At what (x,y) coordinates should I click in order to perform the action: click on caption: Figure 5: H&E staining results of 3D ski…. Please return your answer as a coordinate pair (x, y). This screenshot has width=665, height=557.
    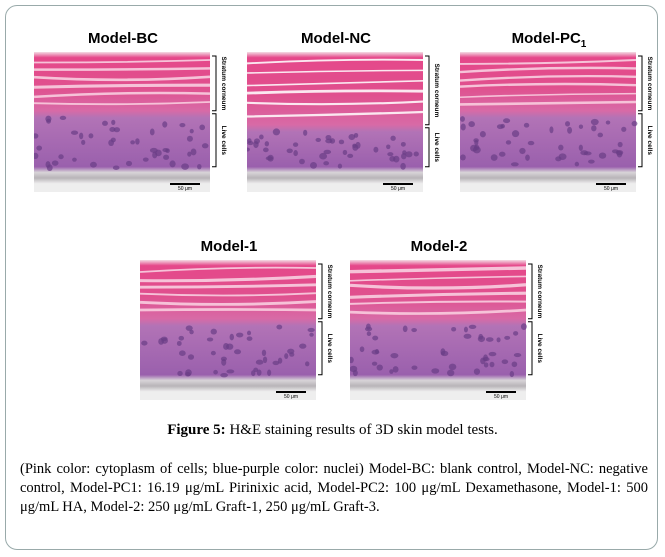
    Looking at the image, I should click on (332, 430).